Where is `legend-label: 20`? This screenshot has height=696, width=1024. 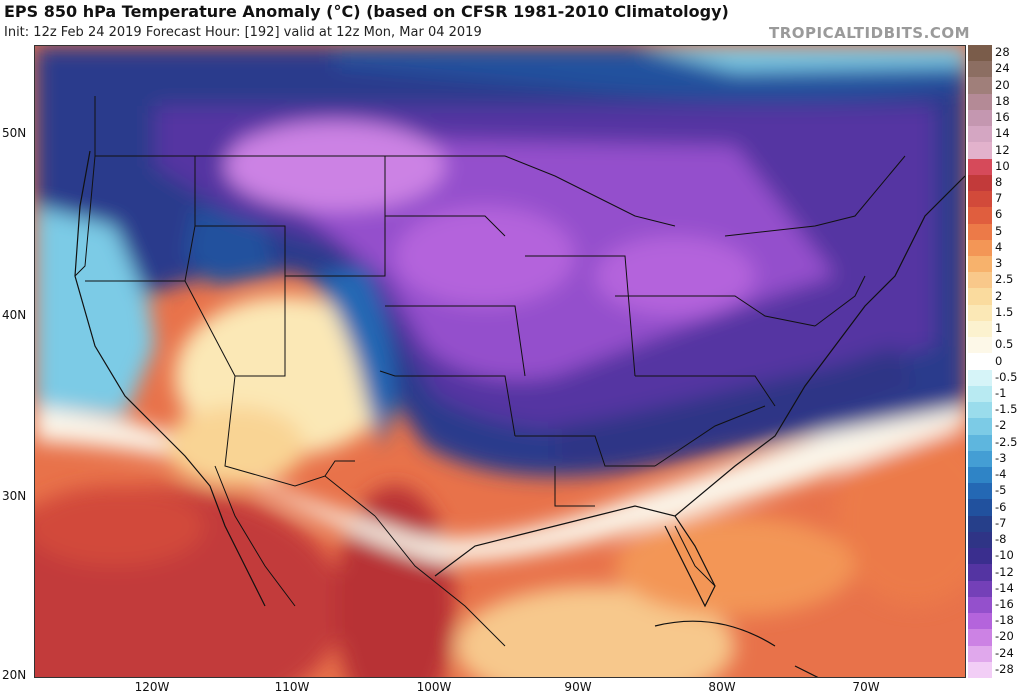
legend-label: 20 is located at coordinates (1002, 84).